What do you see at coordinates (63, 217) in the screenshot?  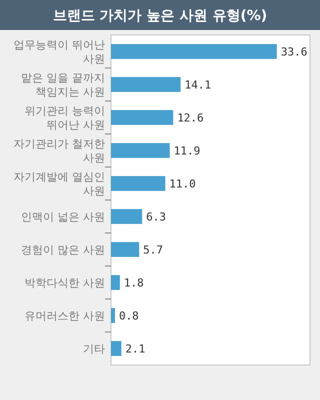 I see `y-tick-label: 인맥이 넓은 사원` at bounding box center [63, 217].